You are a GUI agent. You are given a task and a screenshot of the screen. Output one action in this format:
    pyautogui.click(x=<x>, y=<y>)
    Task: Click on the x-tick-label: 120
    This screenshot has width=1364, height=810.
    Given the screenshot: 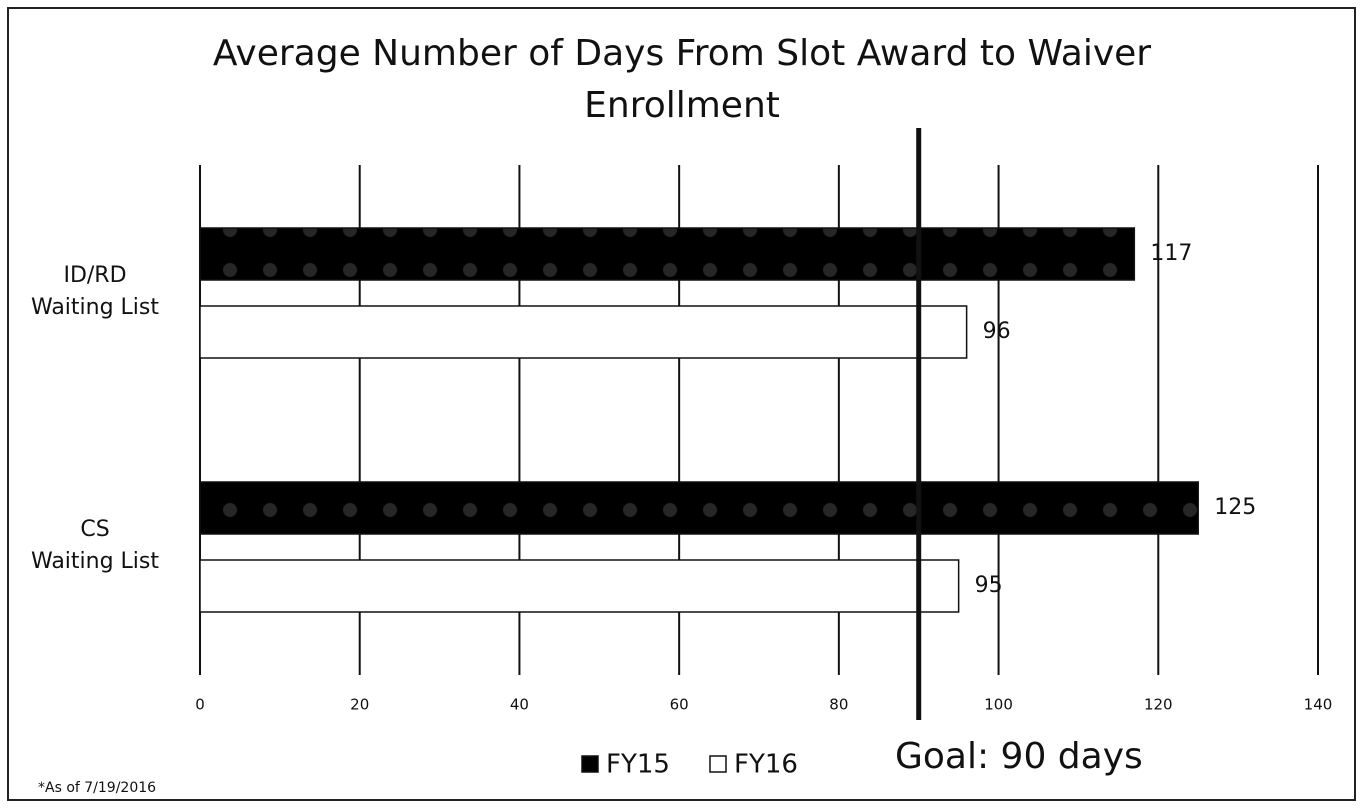 What is the action you would take?
    pyautogui.click(x=1158, y=705)
    